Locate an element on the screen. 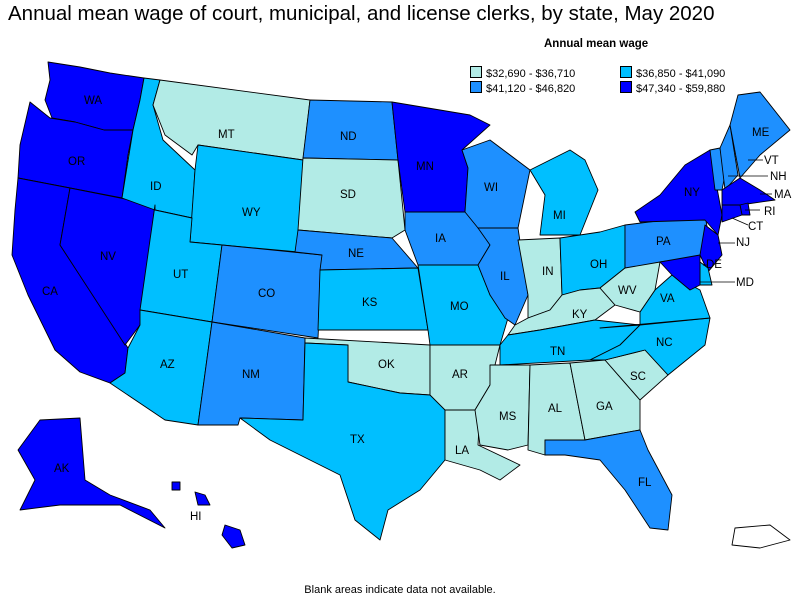  legend-label-1: $32,690 - $36,710 is located at coordinates (531, 74).